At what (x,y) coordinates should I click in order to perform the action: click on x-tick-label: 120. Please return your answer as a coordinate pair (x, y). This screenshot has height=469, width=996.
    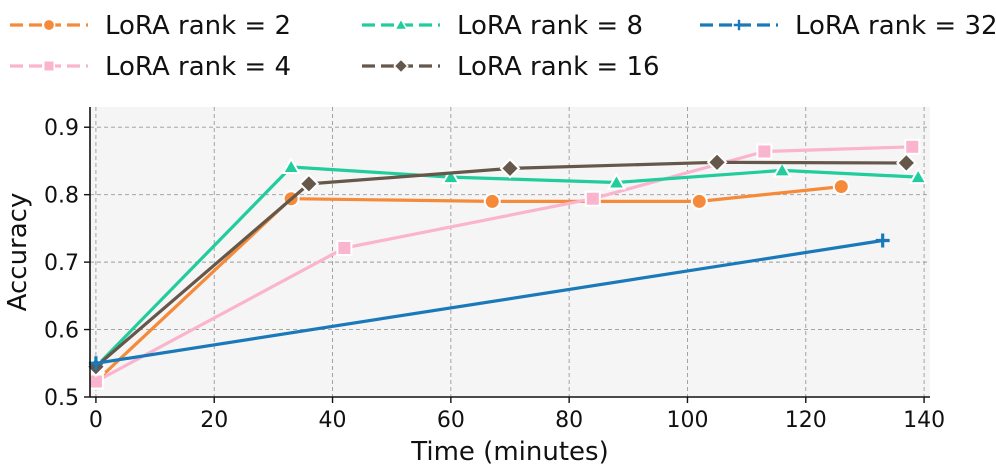
    Looking at the image, I should click on (806, 420).